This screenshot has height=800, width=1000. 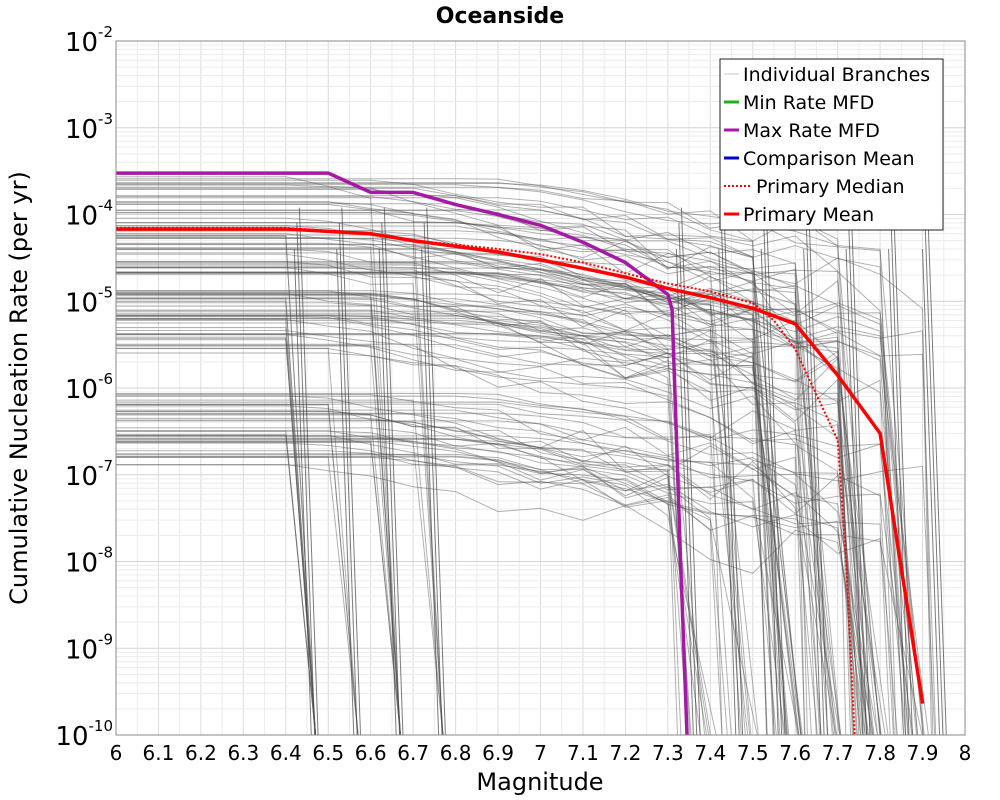 I want to click on y-tick-label: 10⁻⁸, so click(x=89, y=561).